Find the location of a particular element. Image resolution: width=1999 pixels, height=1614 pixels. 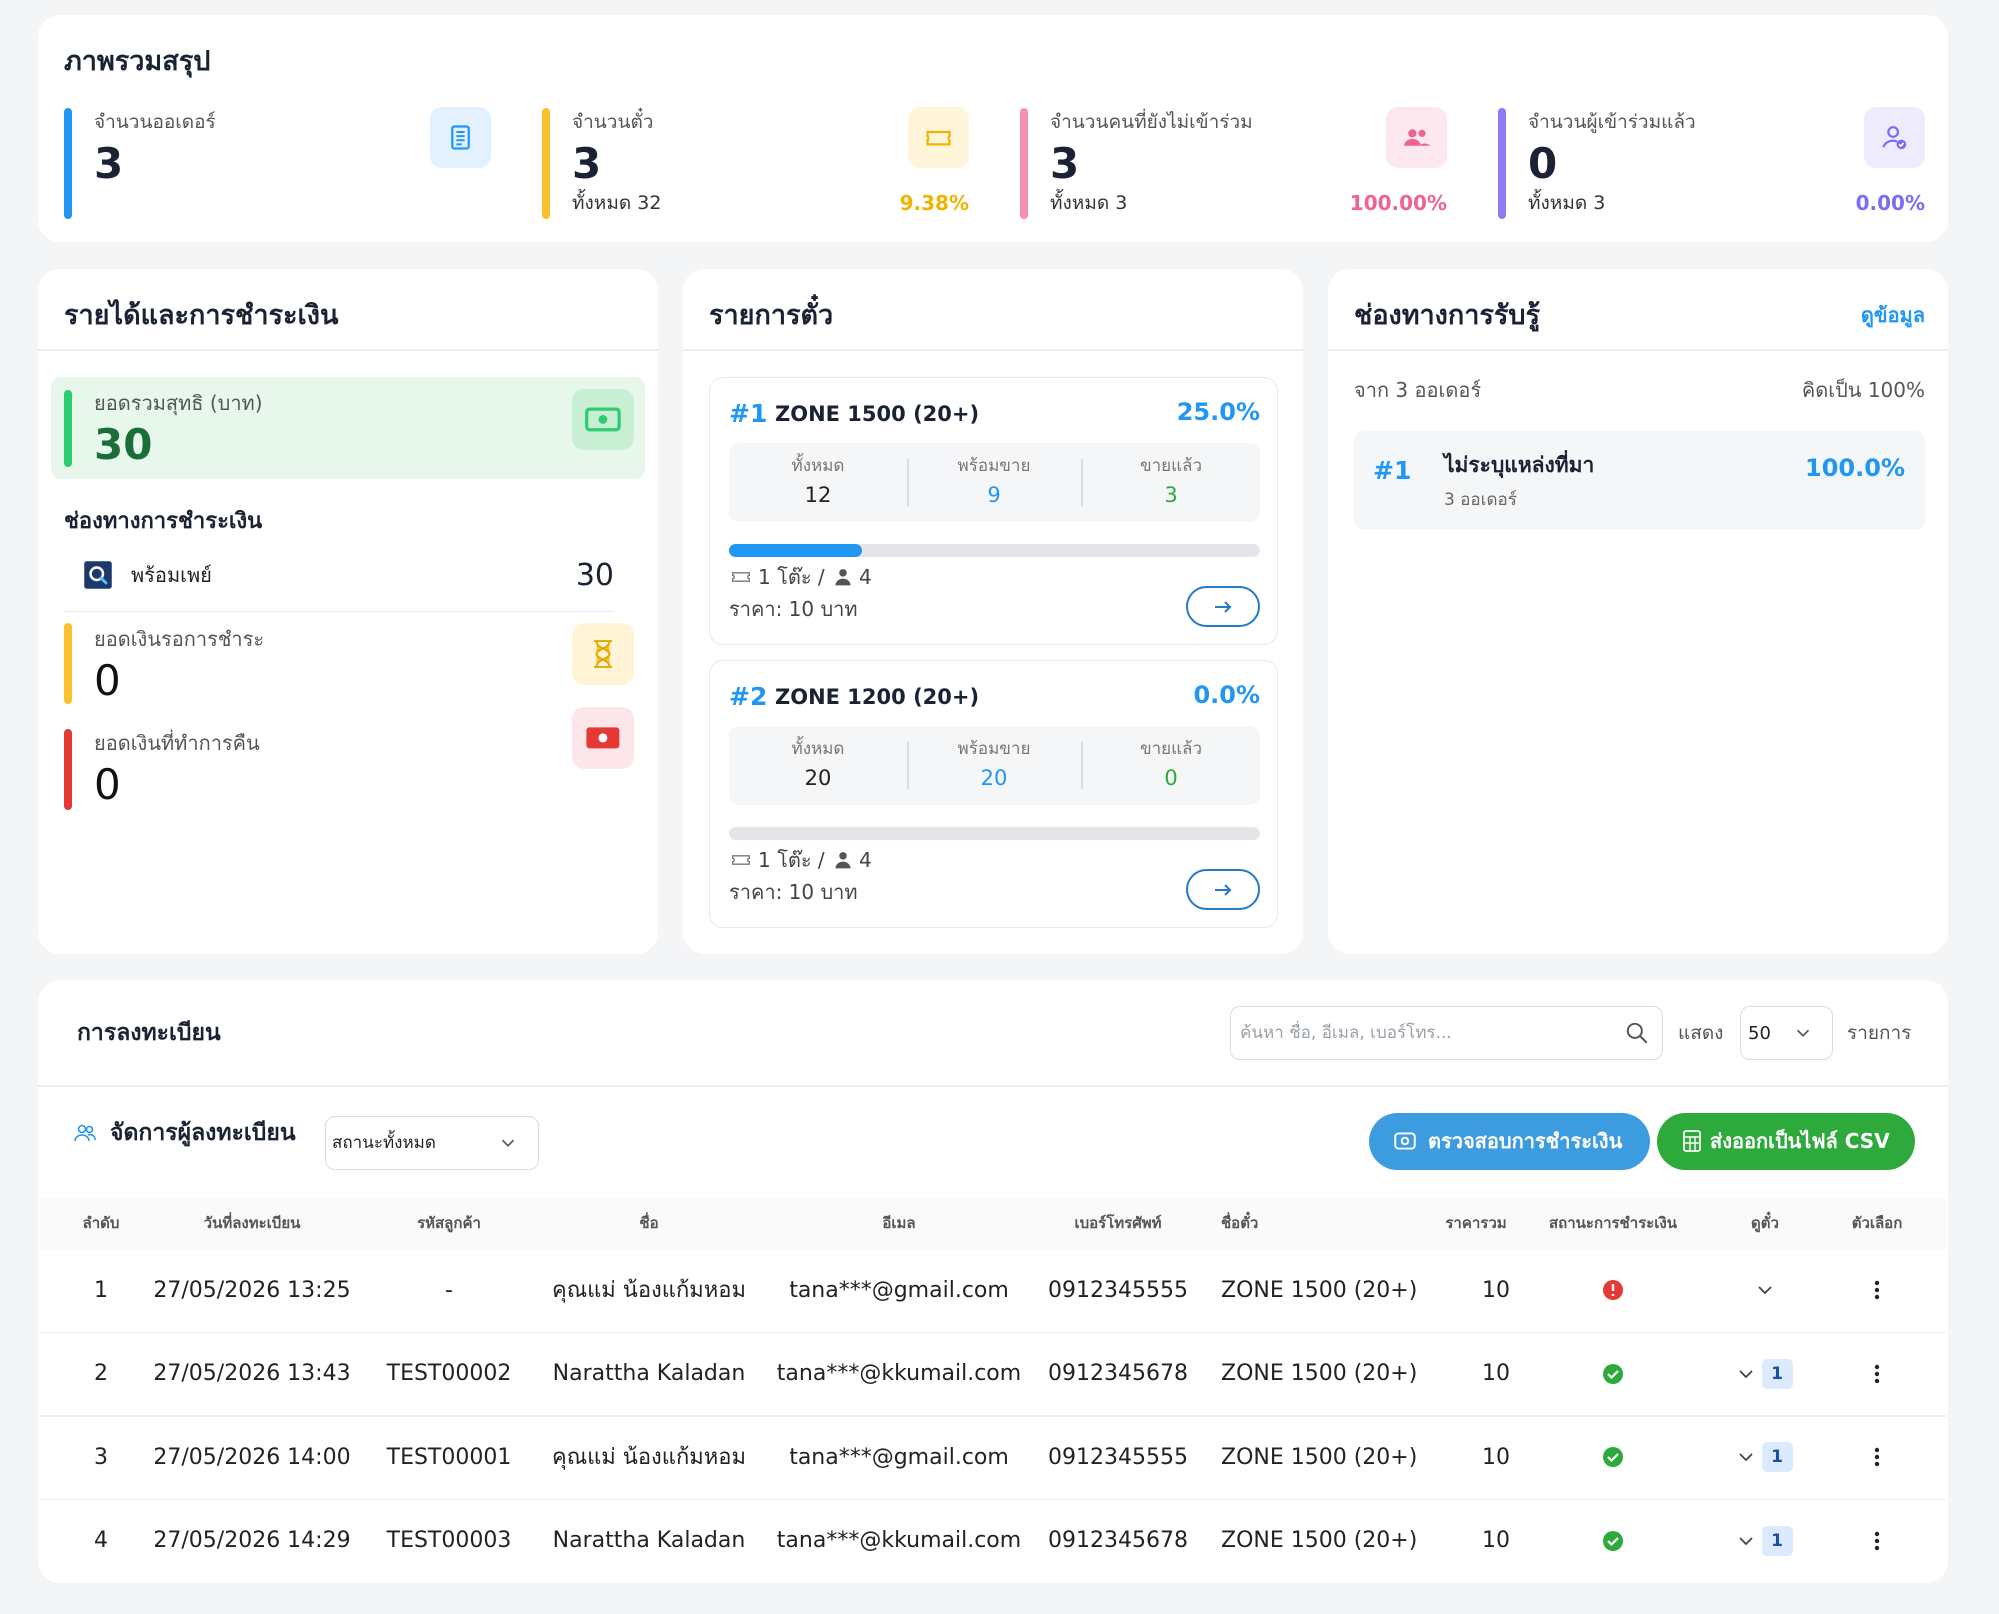

person-icon is located at coordinates (843, 860).